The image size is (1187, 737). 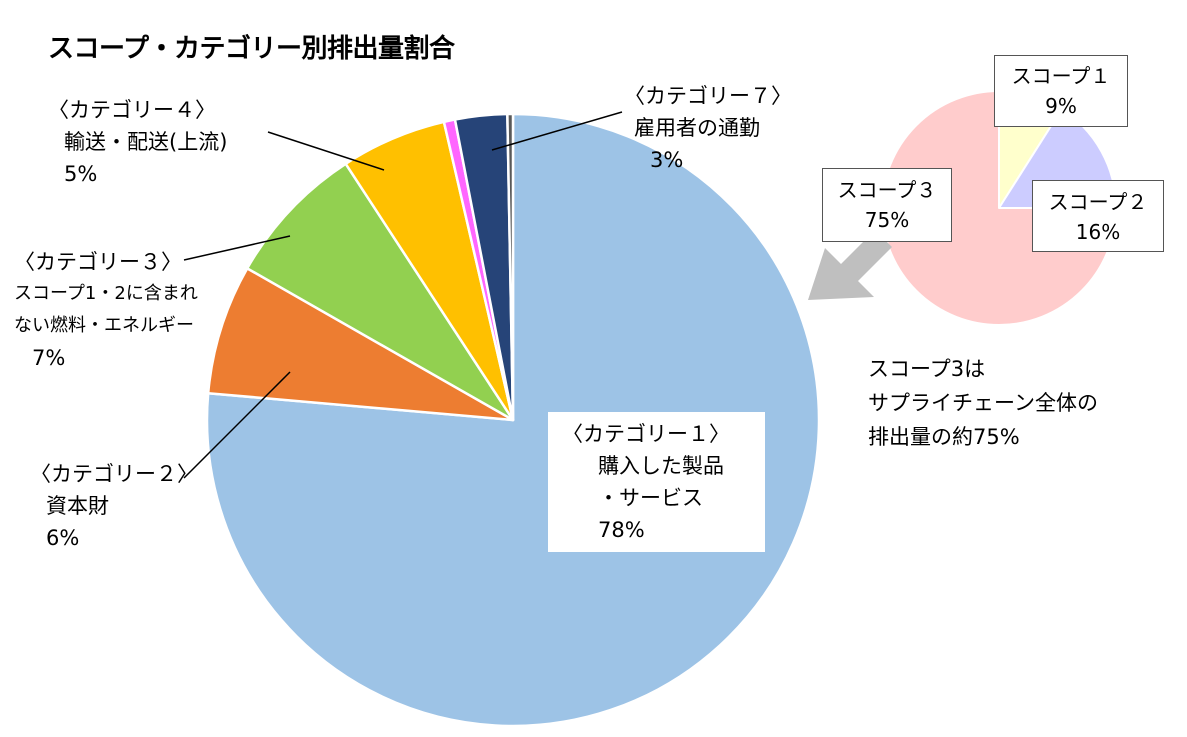 I want to click on label-cat3-heading: 〈カテゴリー３〉, so click(x=98, y=262).